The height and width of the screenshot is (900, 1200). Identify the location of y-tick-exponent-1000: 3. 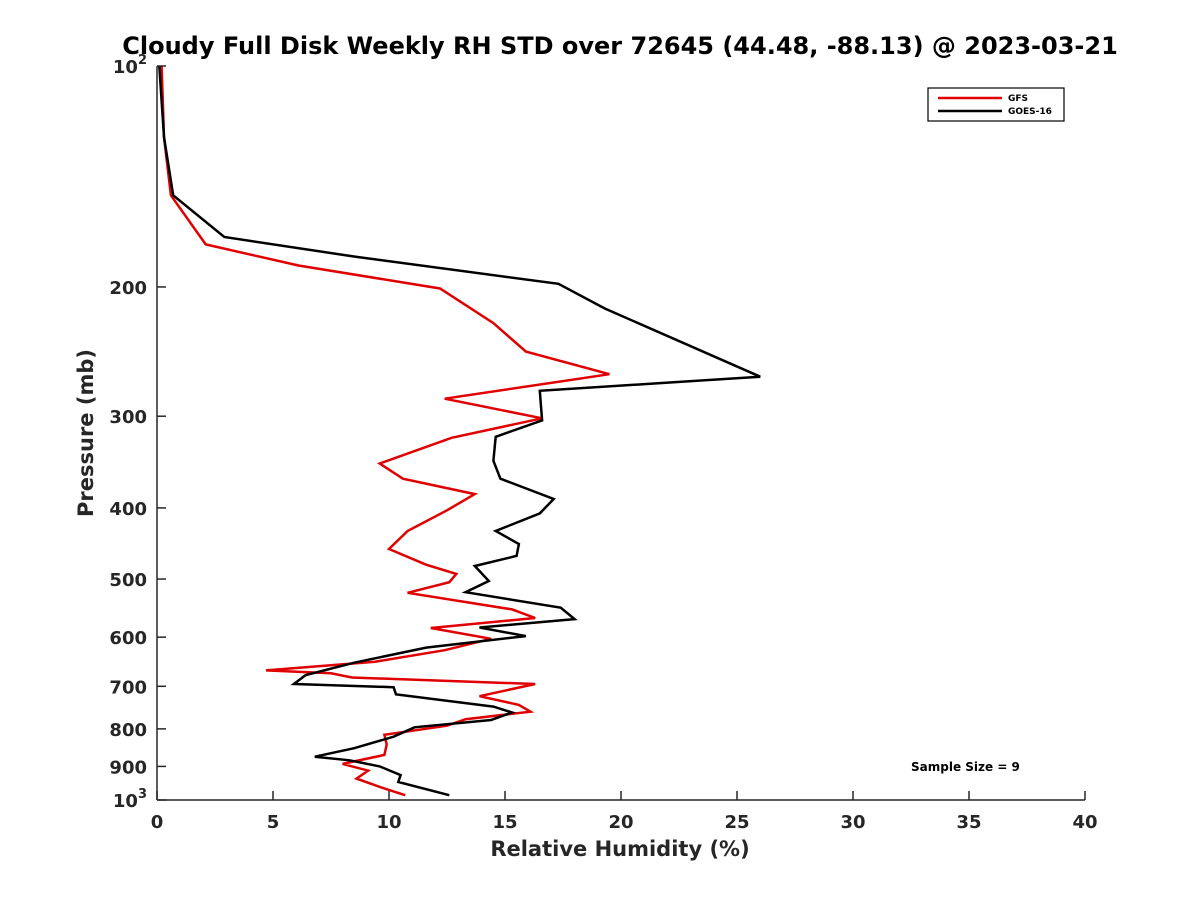
(142, 794).